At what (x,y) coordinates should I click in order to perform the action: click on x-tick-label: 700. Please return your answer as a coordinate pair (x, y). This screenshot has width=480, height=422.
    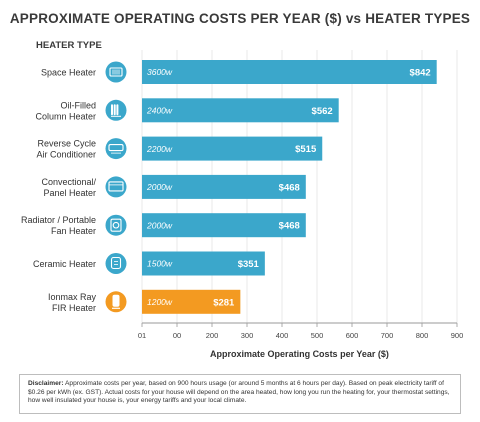
    Looking at the image, I should click on (387, 335).